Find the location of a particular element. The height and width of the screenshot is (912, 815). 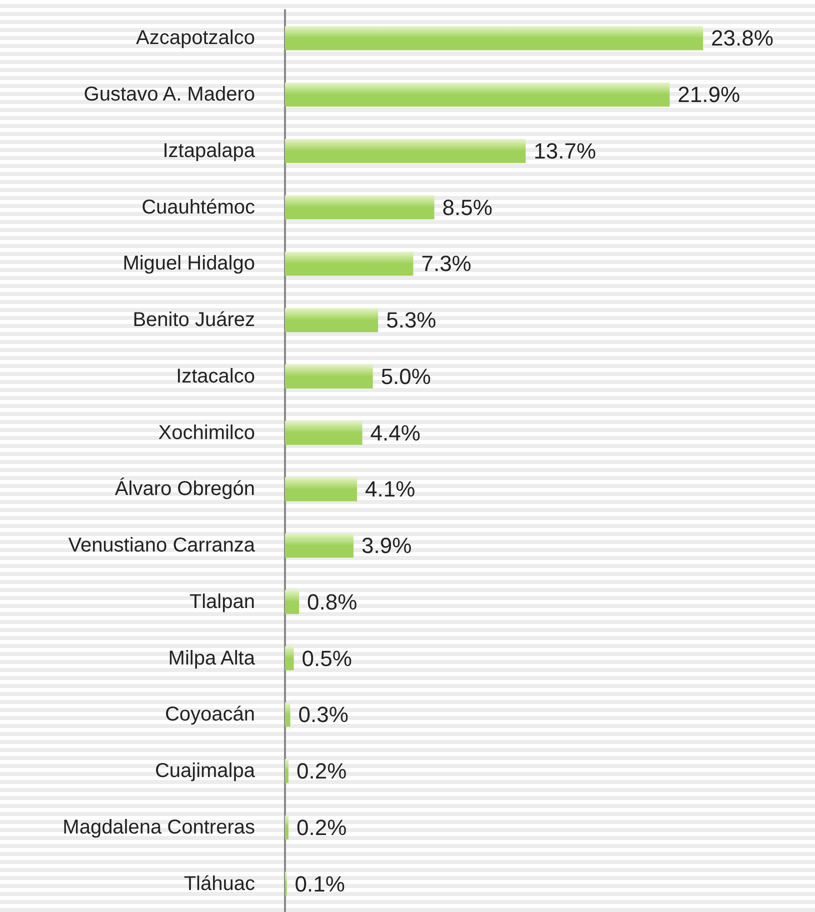

y-tick-label: Iztacalco is located at coordinates (215, 376).